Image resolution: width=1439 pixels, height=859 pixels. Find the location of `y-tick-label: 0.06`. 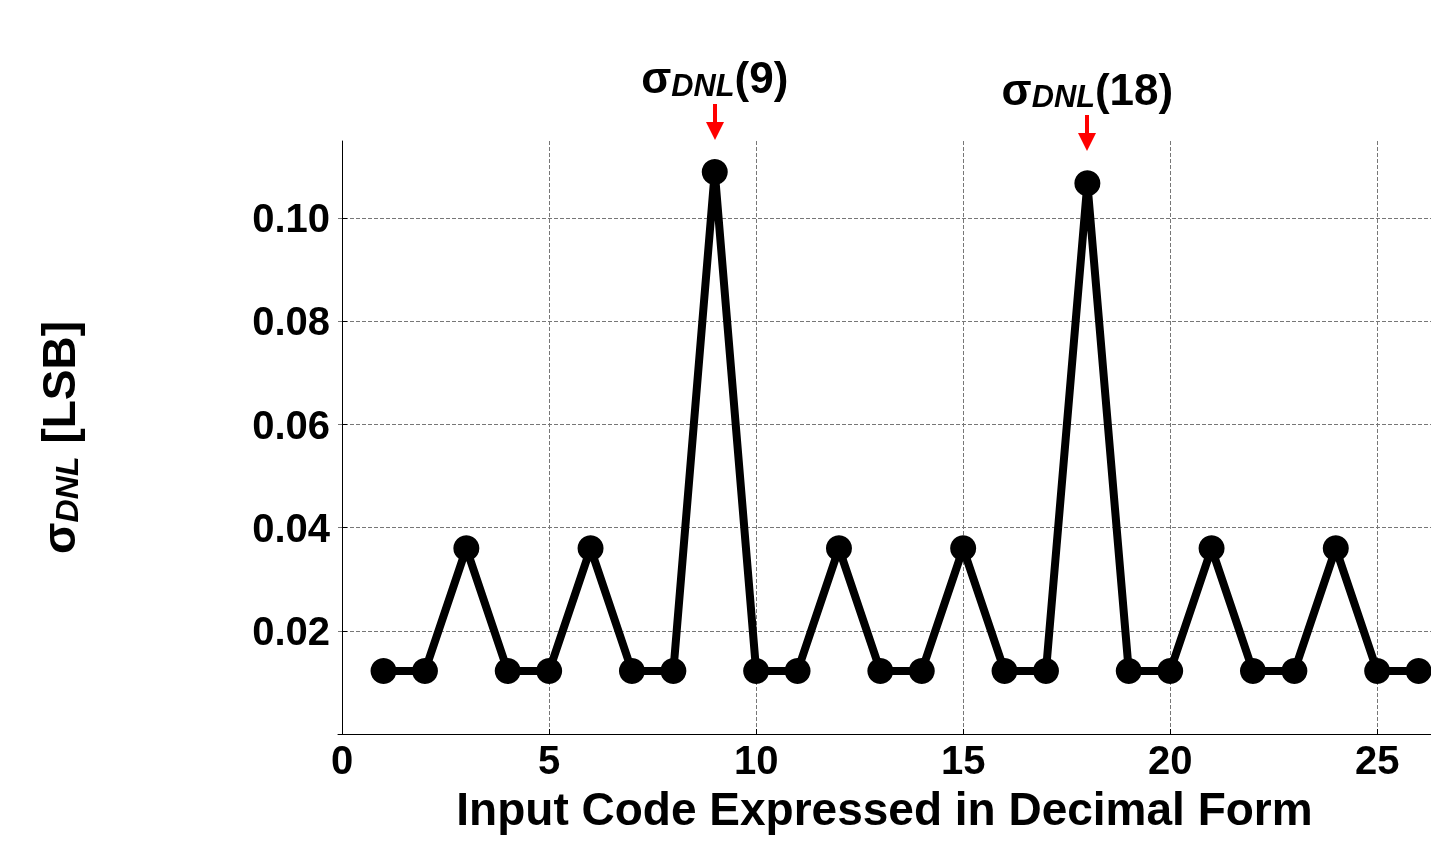

y-tick-label: 0.06 is located at coordinates (291, 424).